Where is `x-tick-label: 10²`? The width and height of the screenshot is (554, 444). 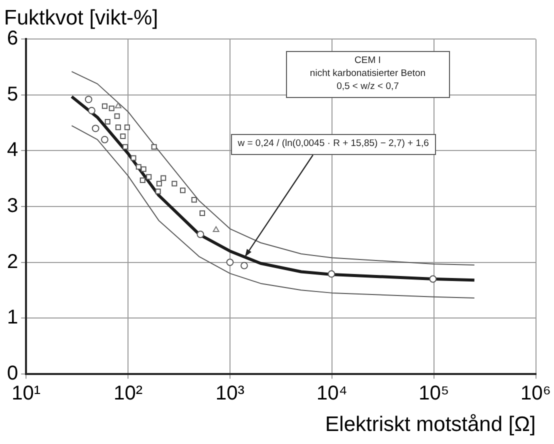 x-tick-label: 10² is located at coordinates (128, 393).